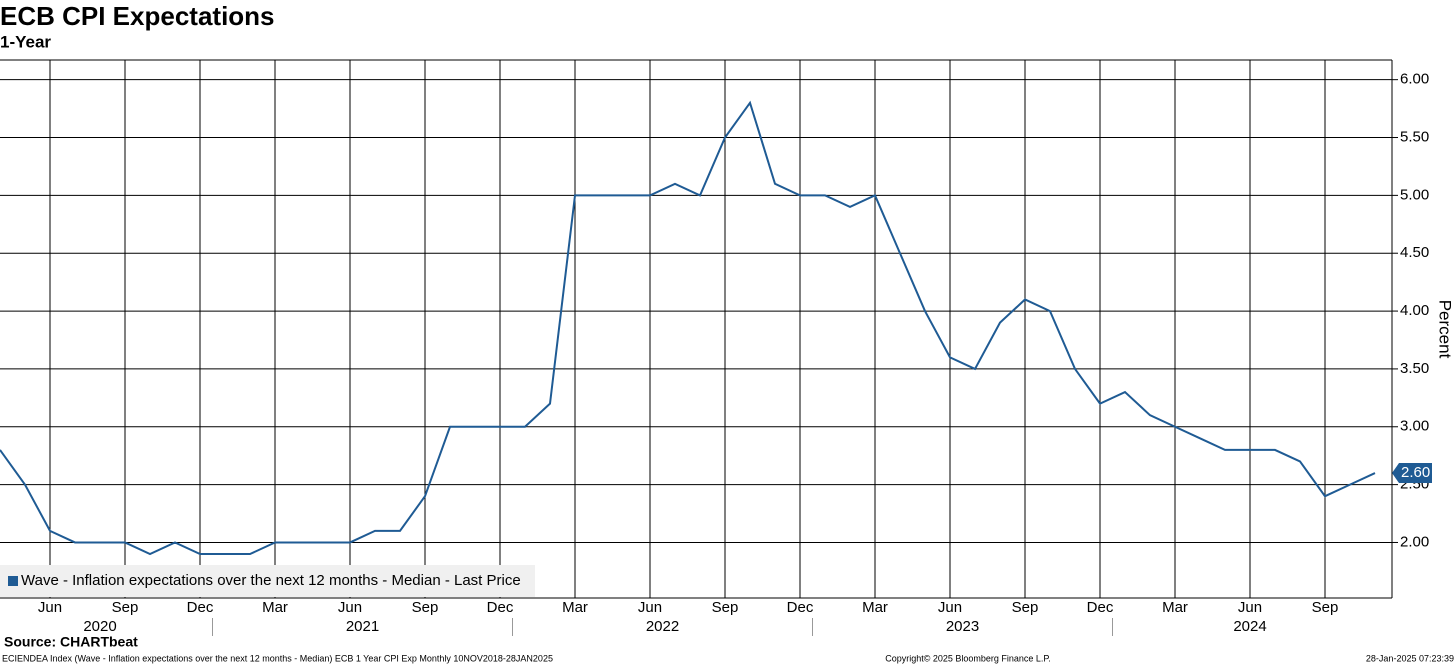 The width and height of the screenshot is (1456, 665). What do you see at coordinates (1445, 329) in the screenshot?
I see `y-axis-label: Percent` at bounding box center [1445, 329].